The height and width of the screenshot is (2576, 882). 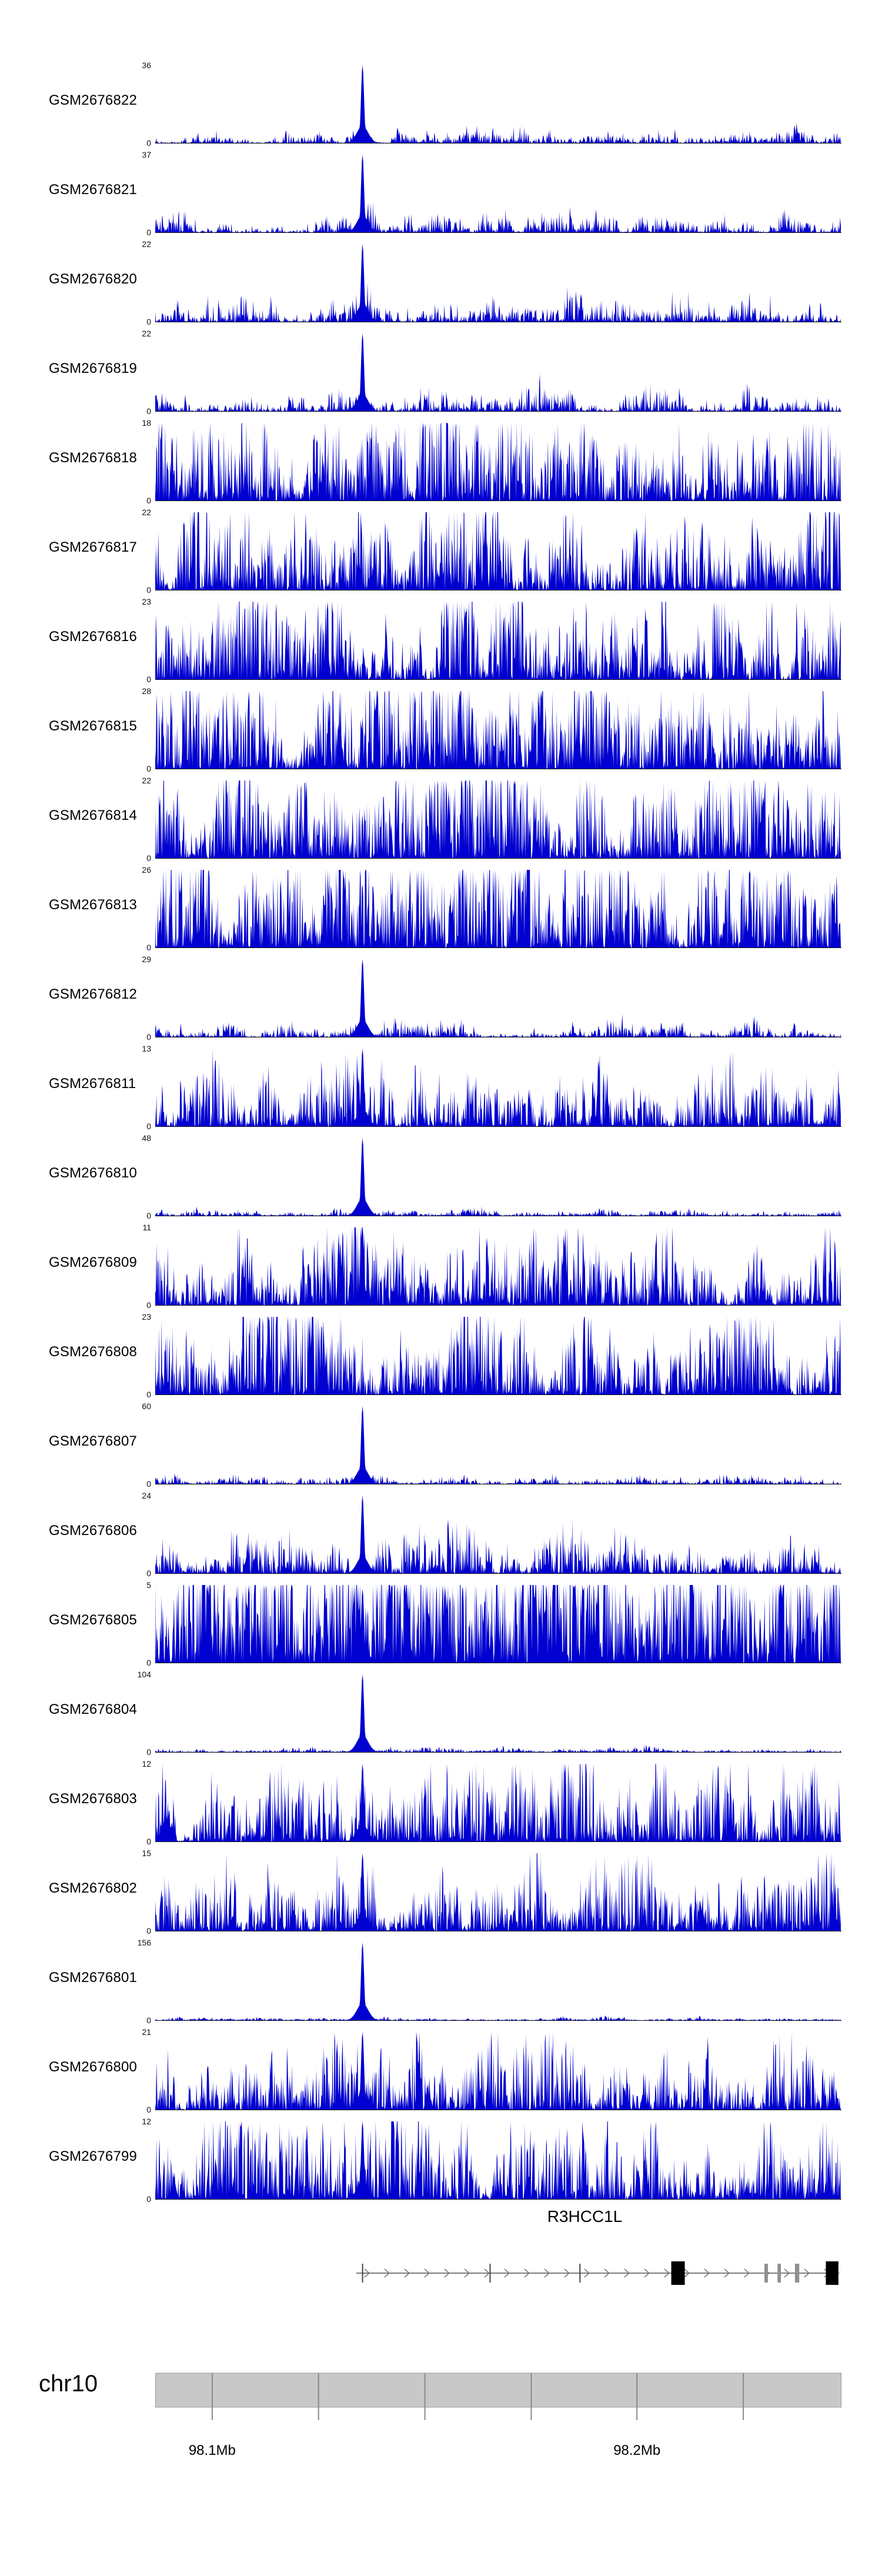 I want to click on coverage-plot: 18 0, so click(x=491, y=462).